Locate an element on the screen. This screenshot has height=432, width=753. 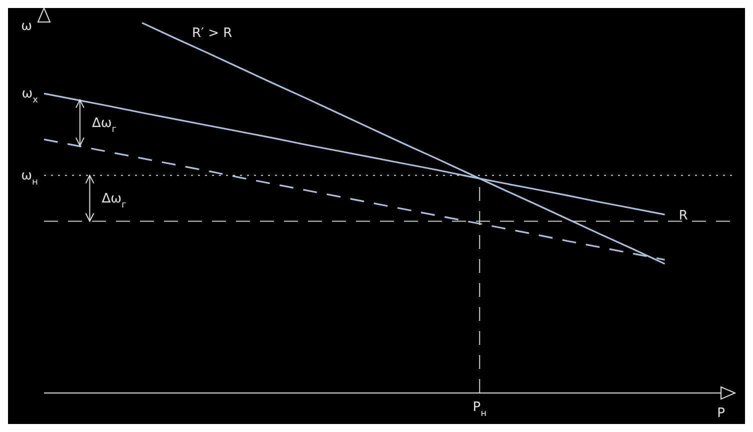
series-label: R′ > R is located at coordinates (212, 33).